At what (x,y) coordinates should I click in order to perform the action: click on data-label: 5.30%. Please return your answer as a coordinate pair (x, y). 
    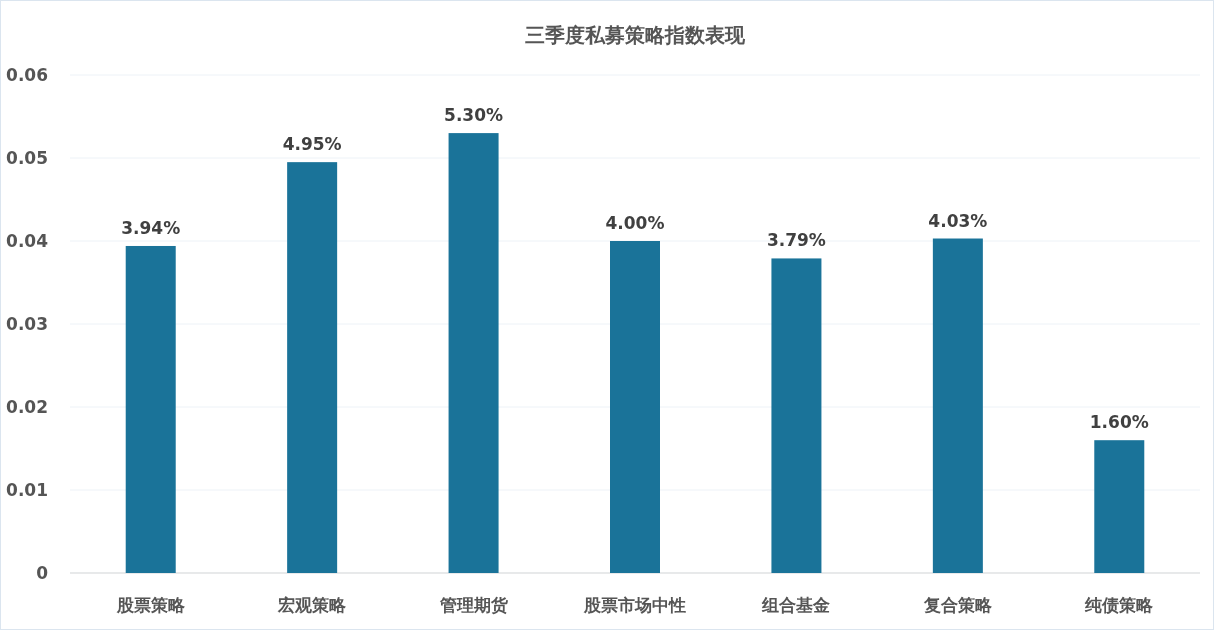
    Looking at the image, I should click on (474, 115).